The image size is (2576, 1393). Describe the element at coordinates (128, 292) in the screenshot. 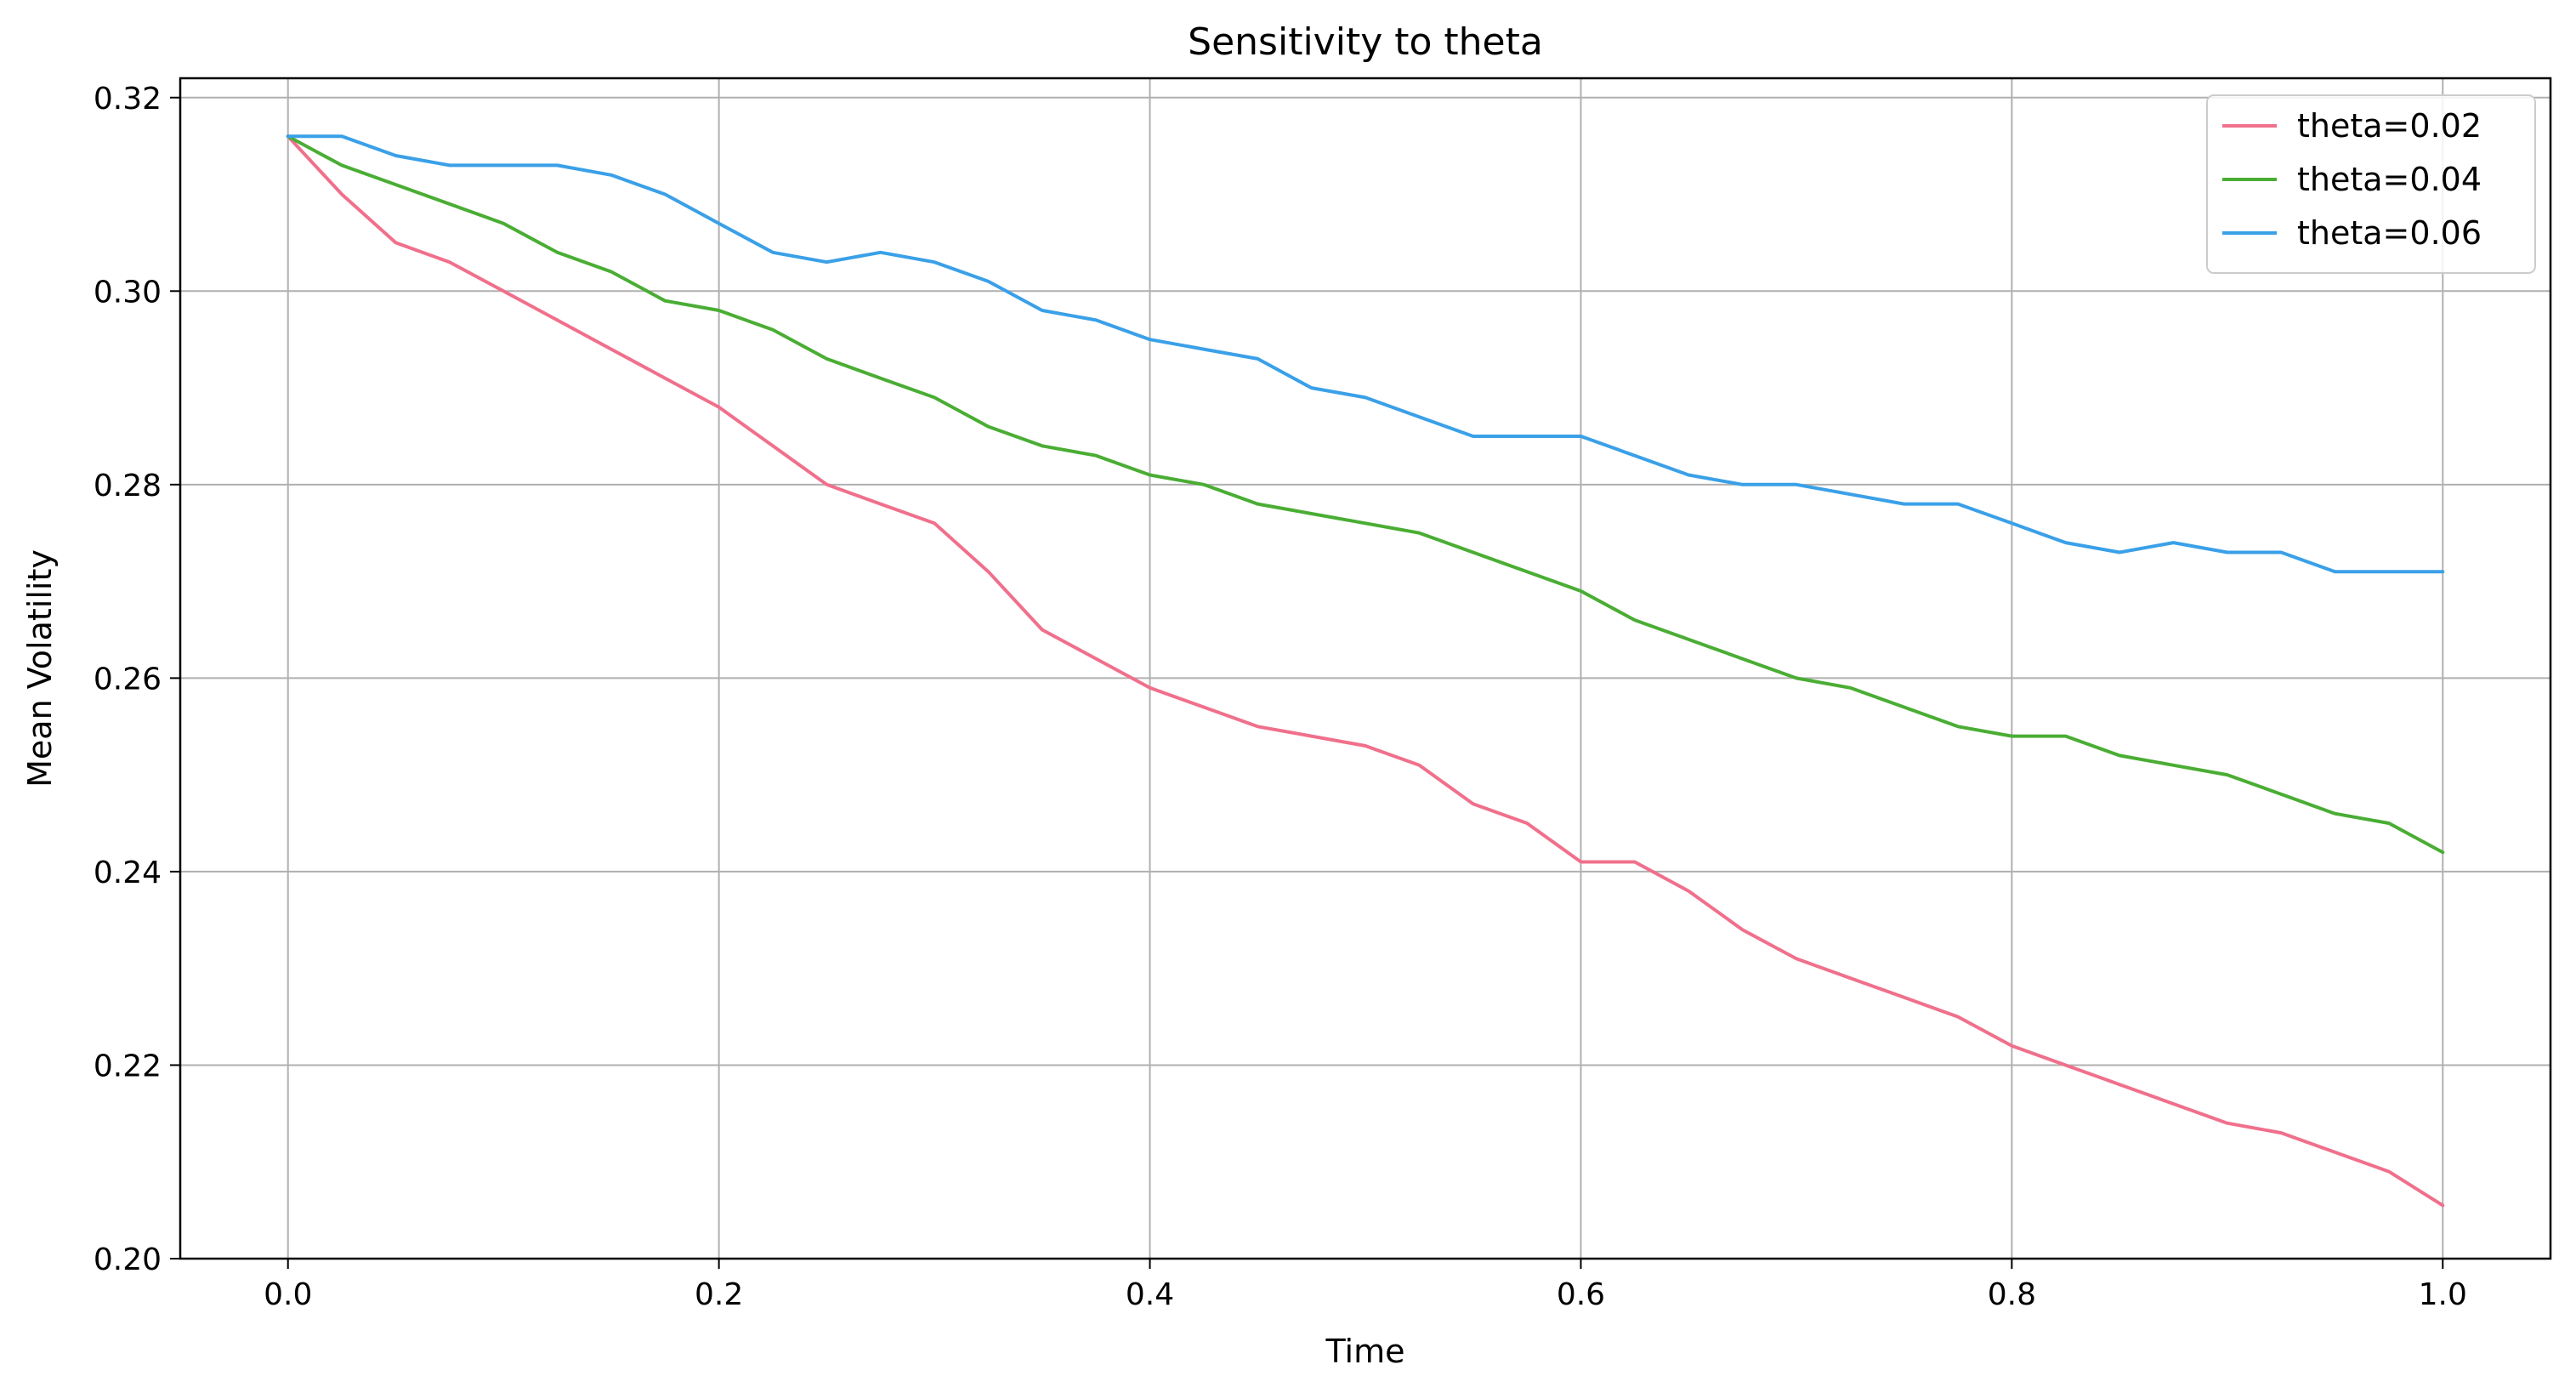

I see `y-tick-label: 0.30` at that location.